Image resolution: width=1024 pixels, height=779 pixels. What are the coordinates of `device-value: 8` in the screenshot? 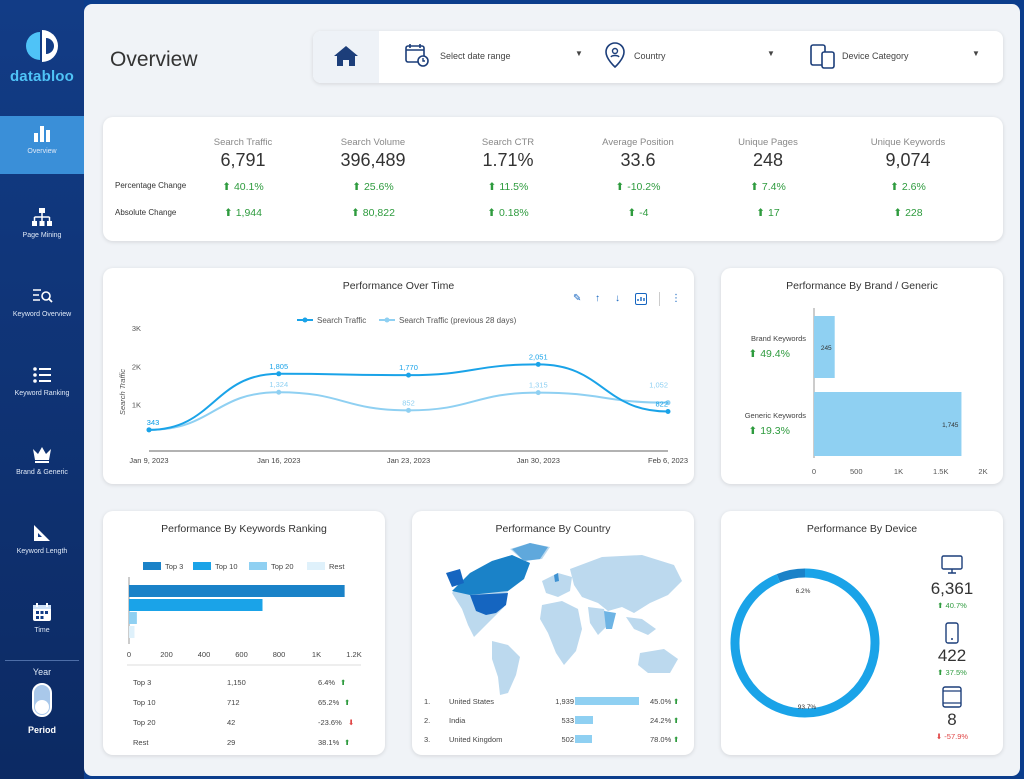 It's located at (952, 719).